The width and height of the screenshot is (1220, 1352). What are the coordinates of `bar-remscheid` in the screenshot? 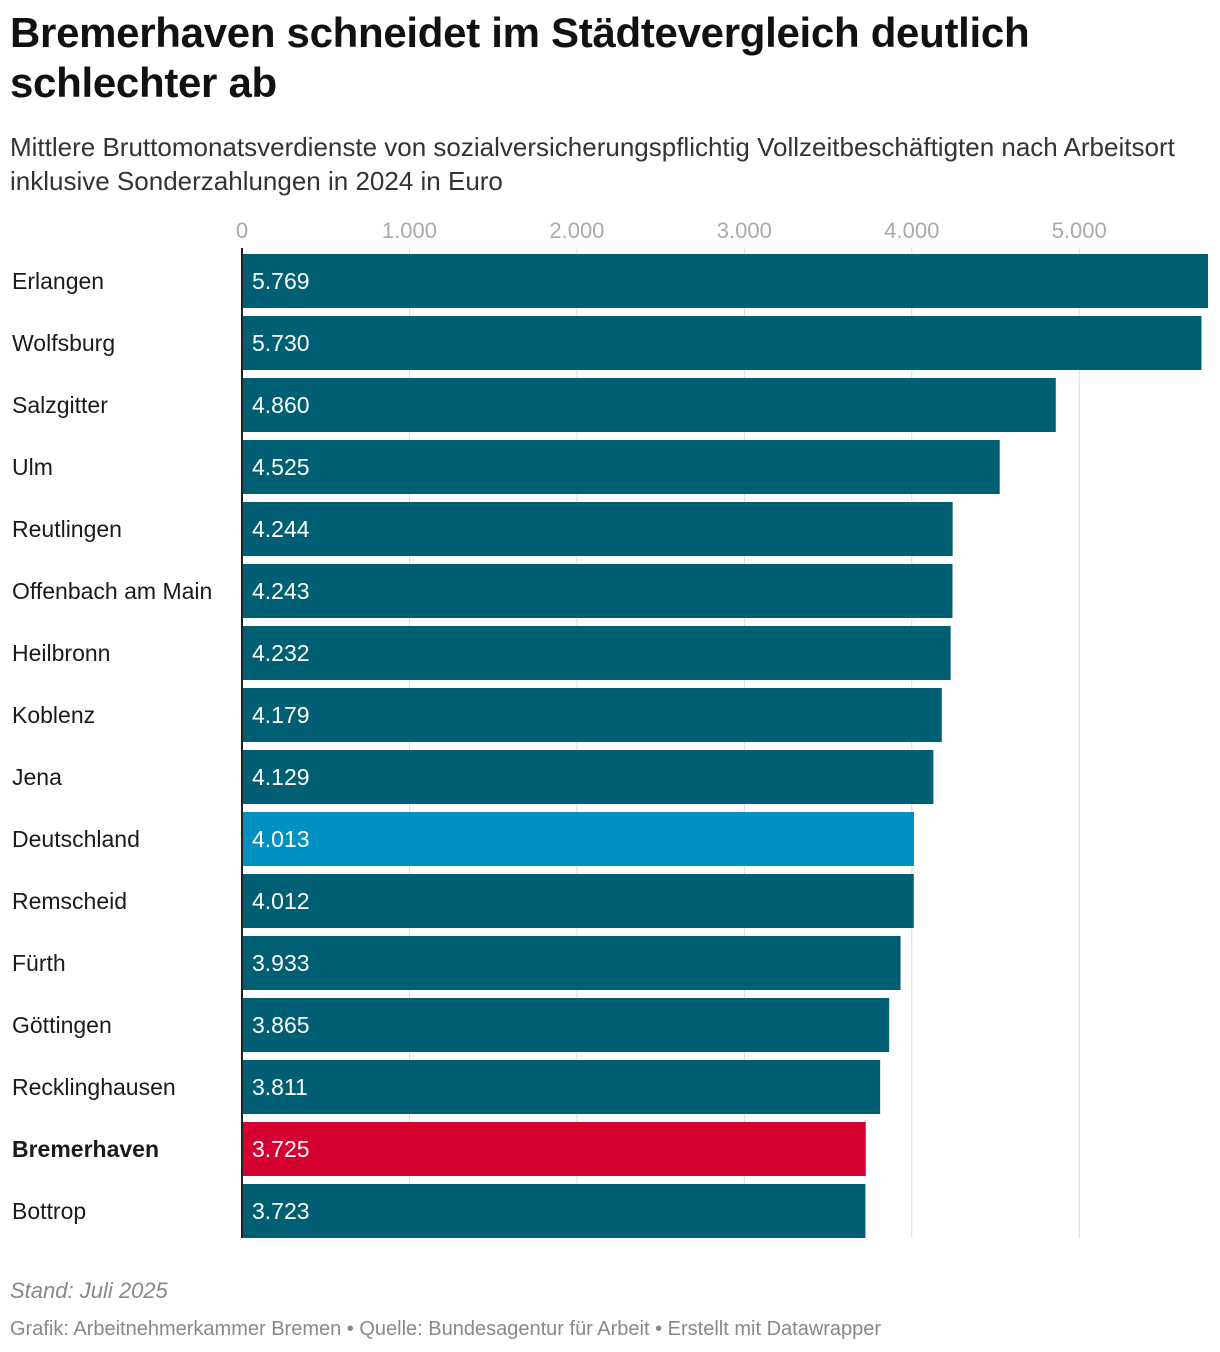 It's located at (578, 901).